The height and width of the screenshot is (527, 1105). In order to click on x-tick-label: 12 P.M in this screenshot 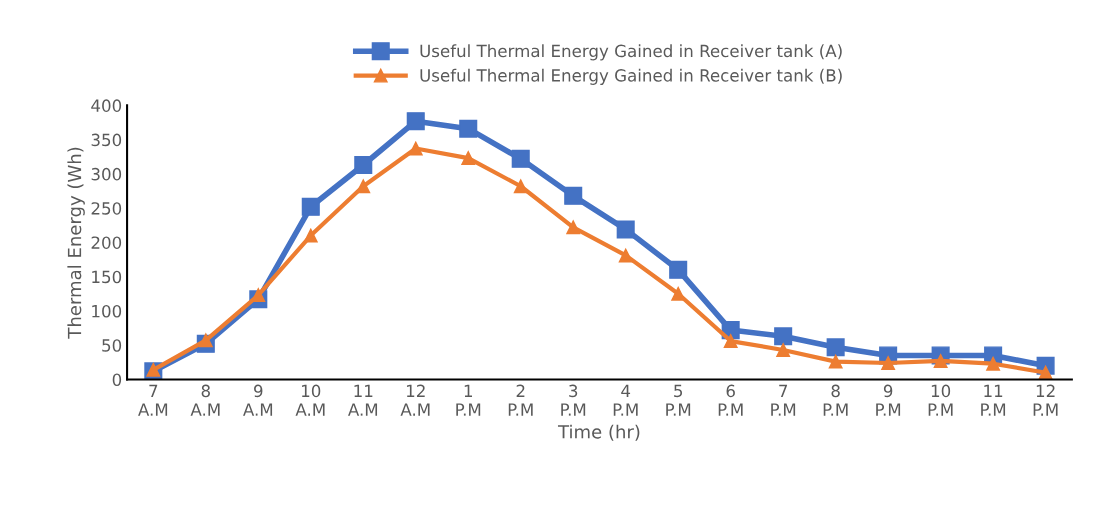, I will do `click(1045, 400)`.